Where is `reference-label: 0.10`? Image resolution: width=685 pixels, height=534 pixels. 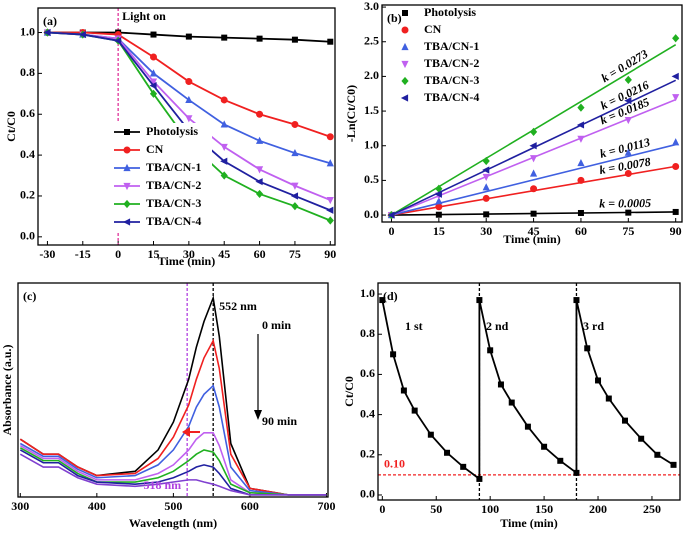
reference-label: 0.10 is located at coordinates (394, 464).